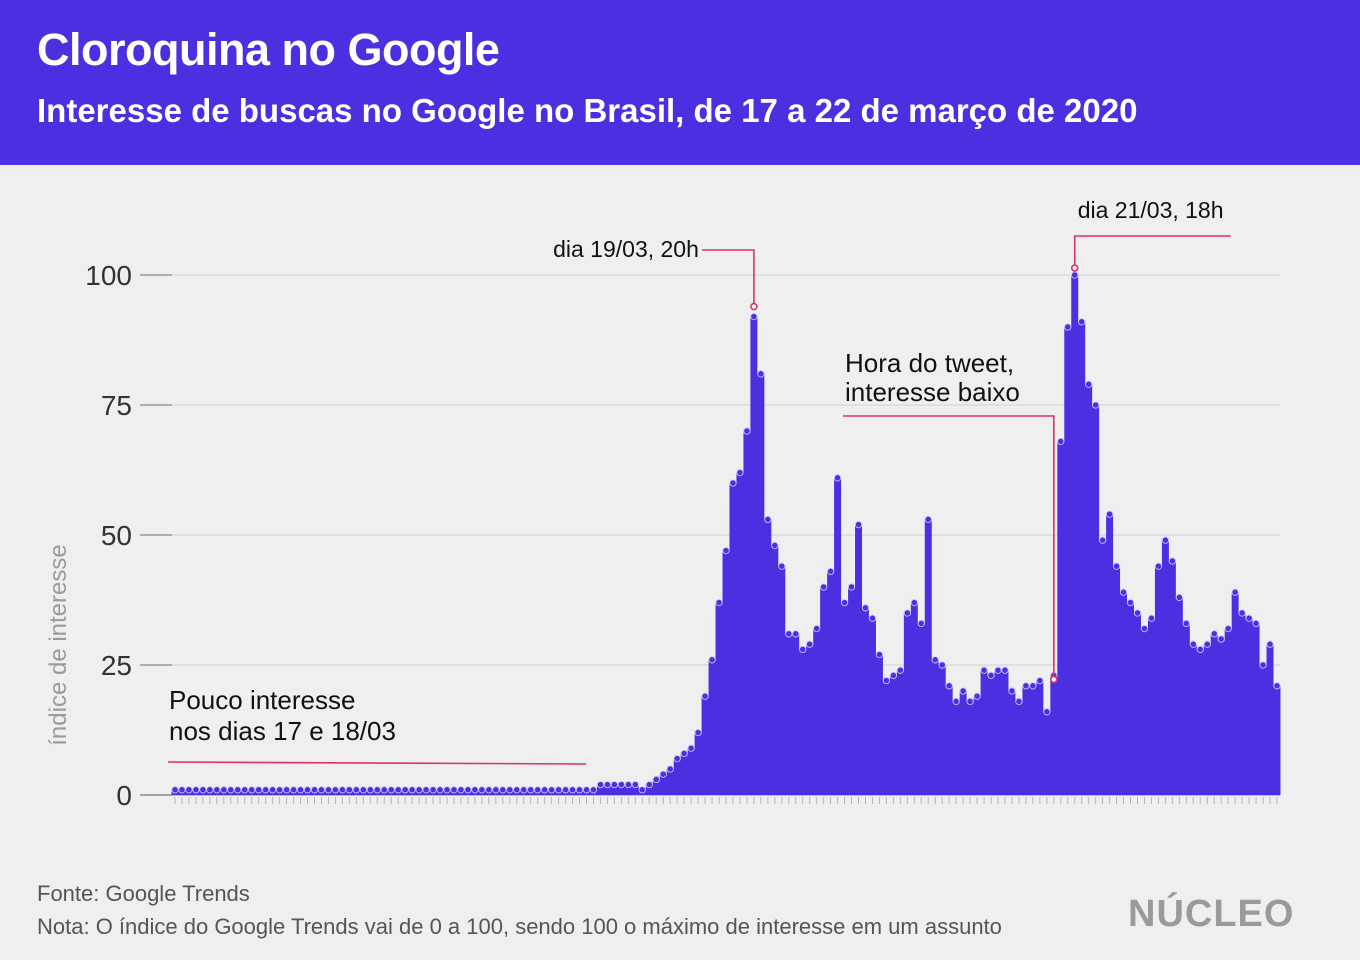 The width and height of the screenshot is (1360, 960). I want to click on x-axis-ticks, so click(726, 800).